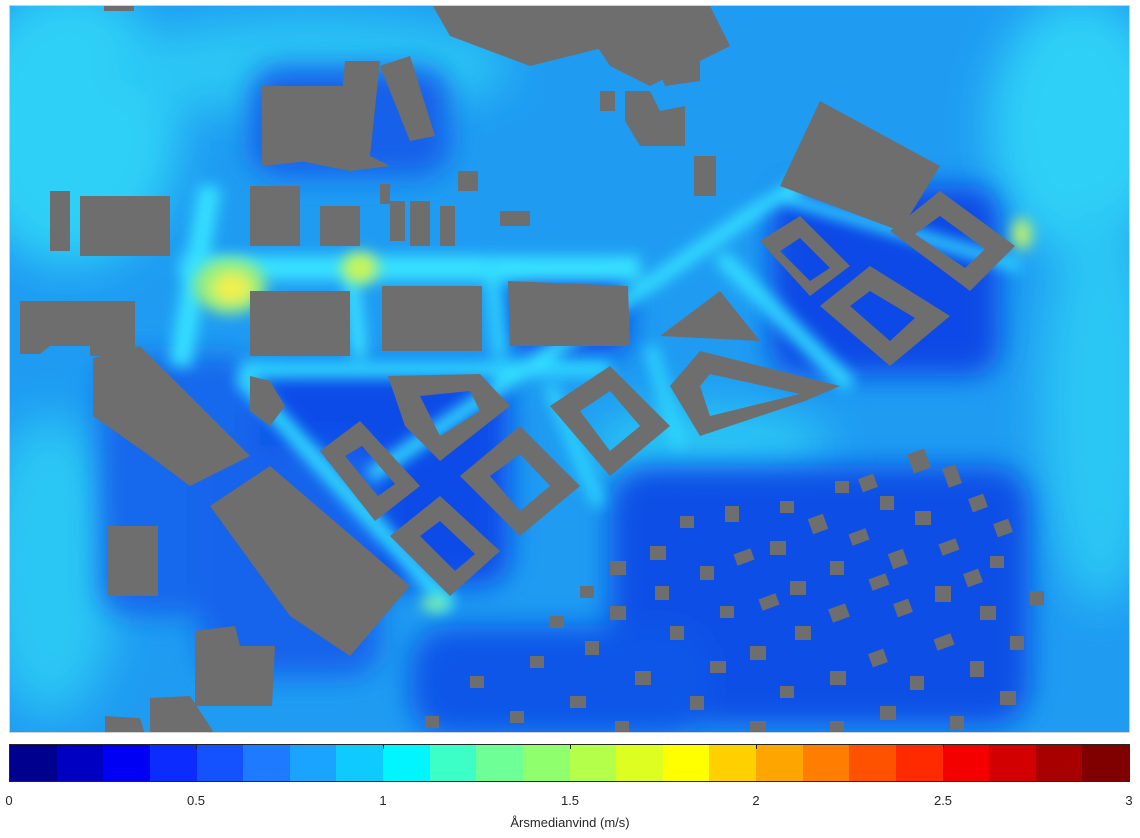 The width and height of the screenshot is (1140, 838). Describe the element at coordinates (943, 800) in the screenshot. I see `colorbar-tick-label: 2.5` at that location.